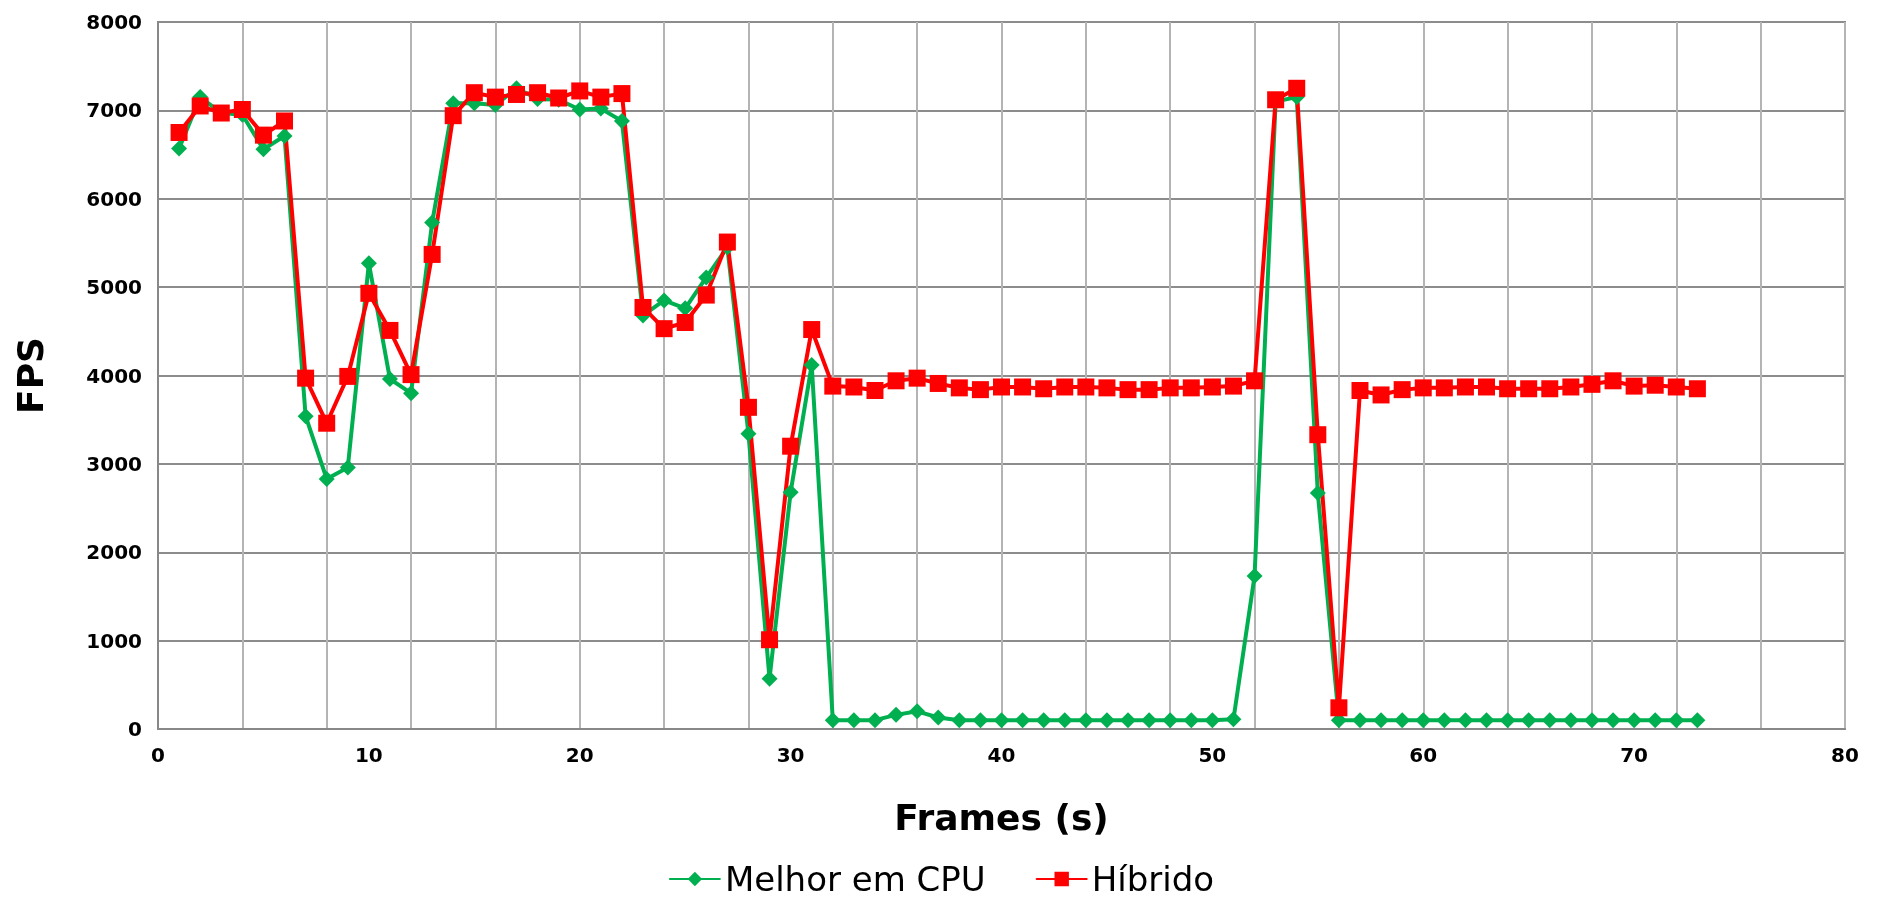 This screenshot has width=1883, height=911. I want to click on y-tick-label: 3000, so click(114, 463).